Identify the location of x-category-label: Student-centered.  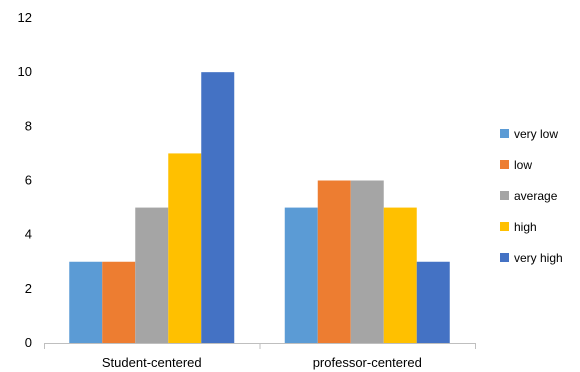
(152, 362).